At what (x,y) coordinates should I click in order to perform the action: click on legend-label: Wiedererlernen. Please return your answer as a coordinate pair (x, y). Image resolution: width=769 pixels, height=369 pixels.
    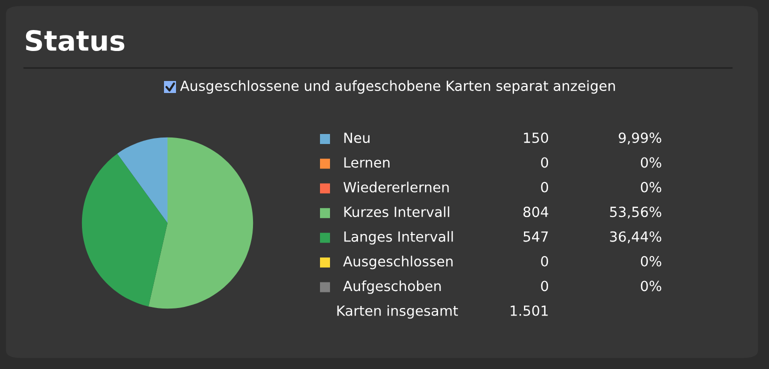
    Looking at the image, I should click on (396, 187).